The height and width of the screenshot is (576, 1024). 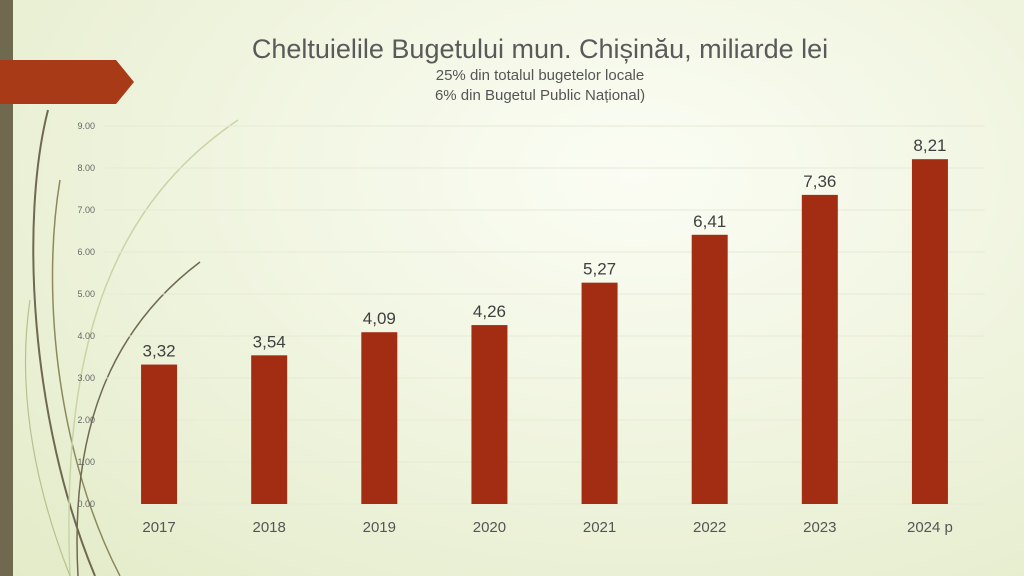 I want to click on y-tick-label: 9.00, so click(x=86, y=126).